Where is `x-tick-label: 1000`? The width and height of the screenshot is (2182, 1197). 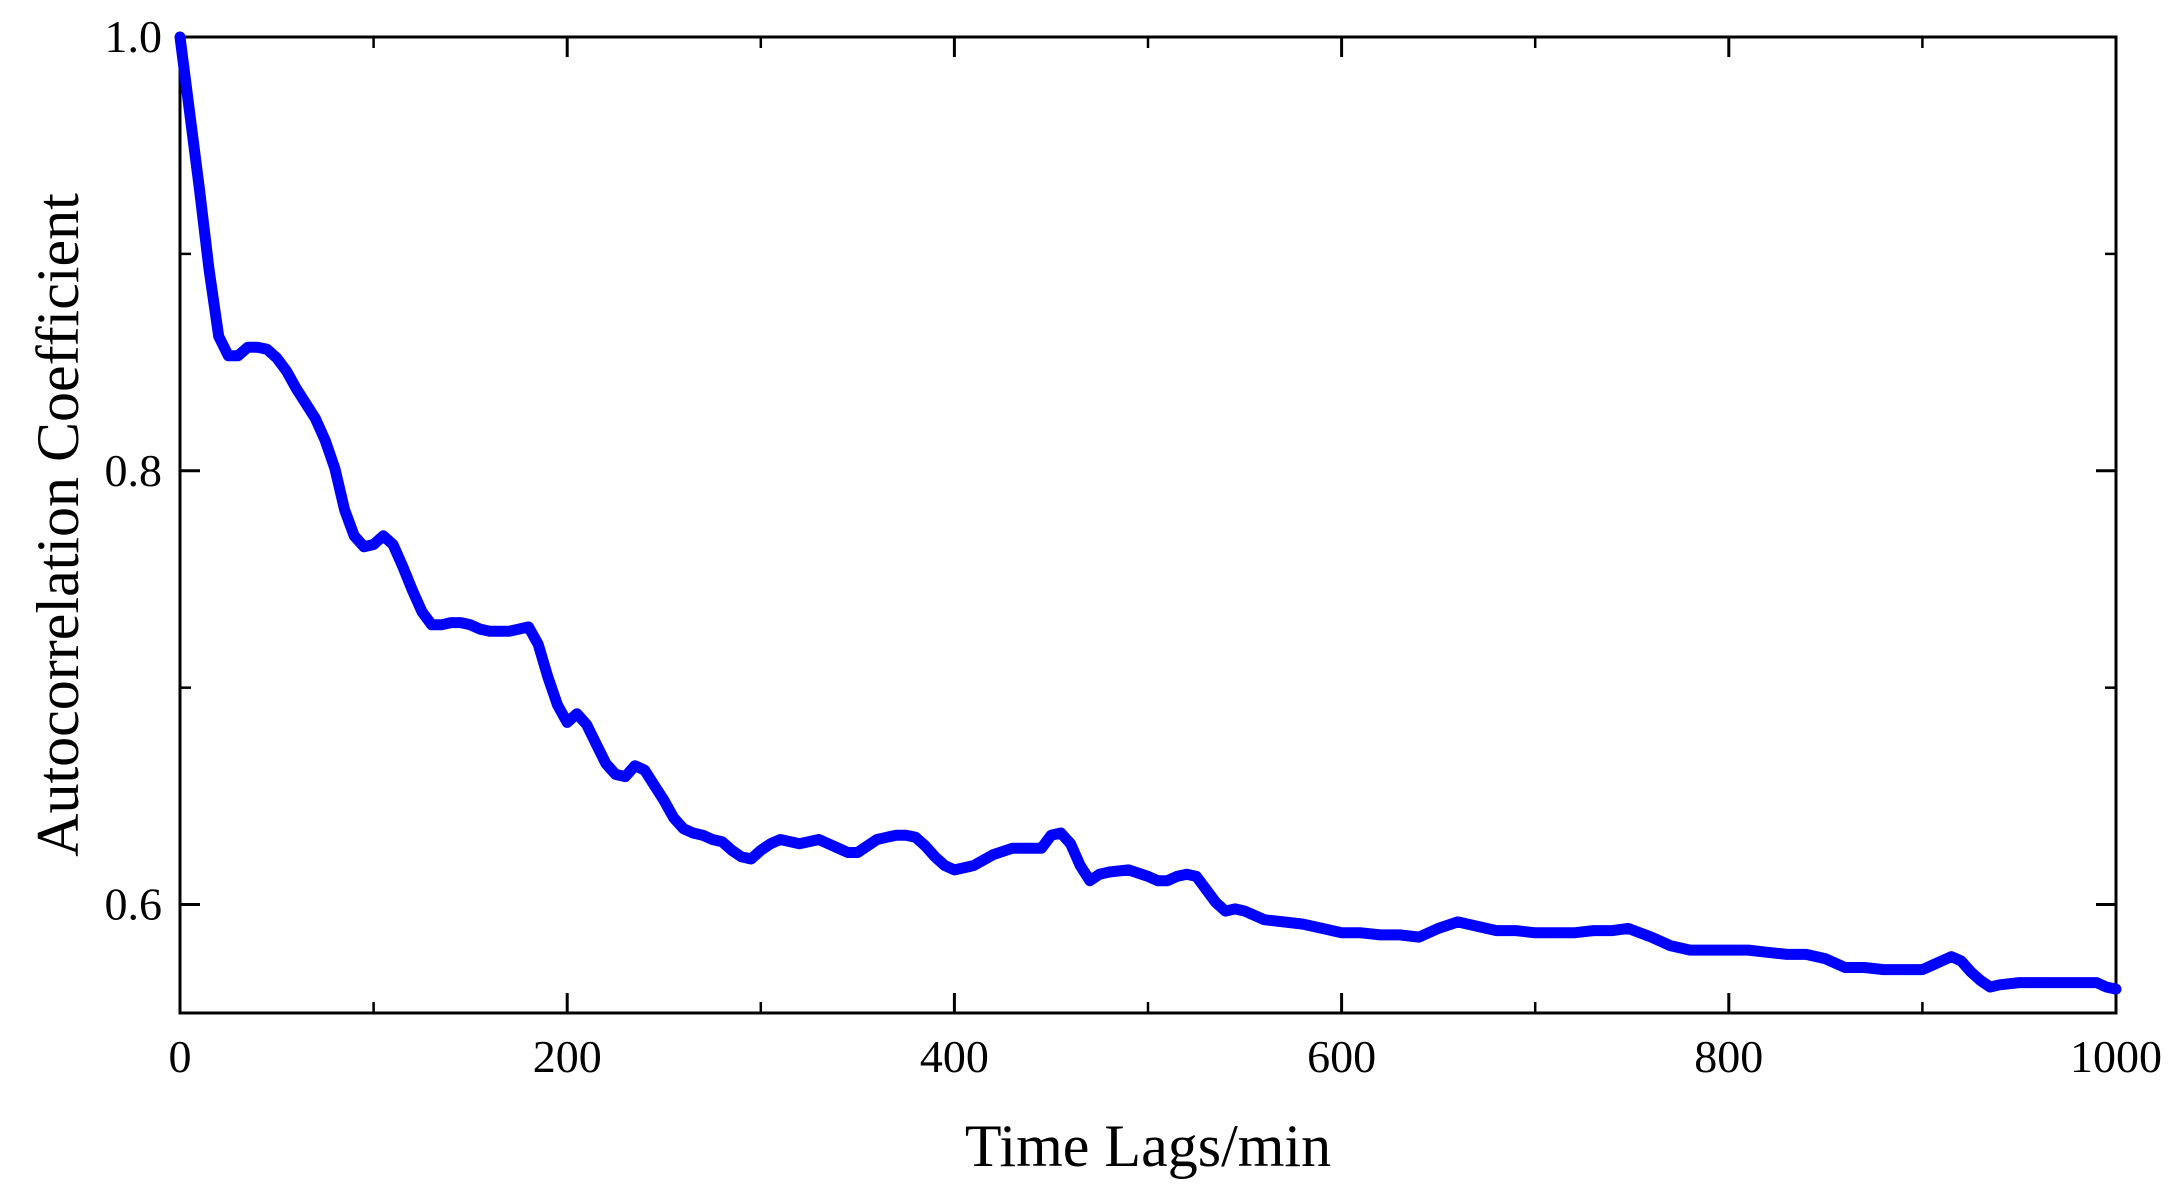
x-tick-label: 1000 is located at coordinates (2116, 1056).